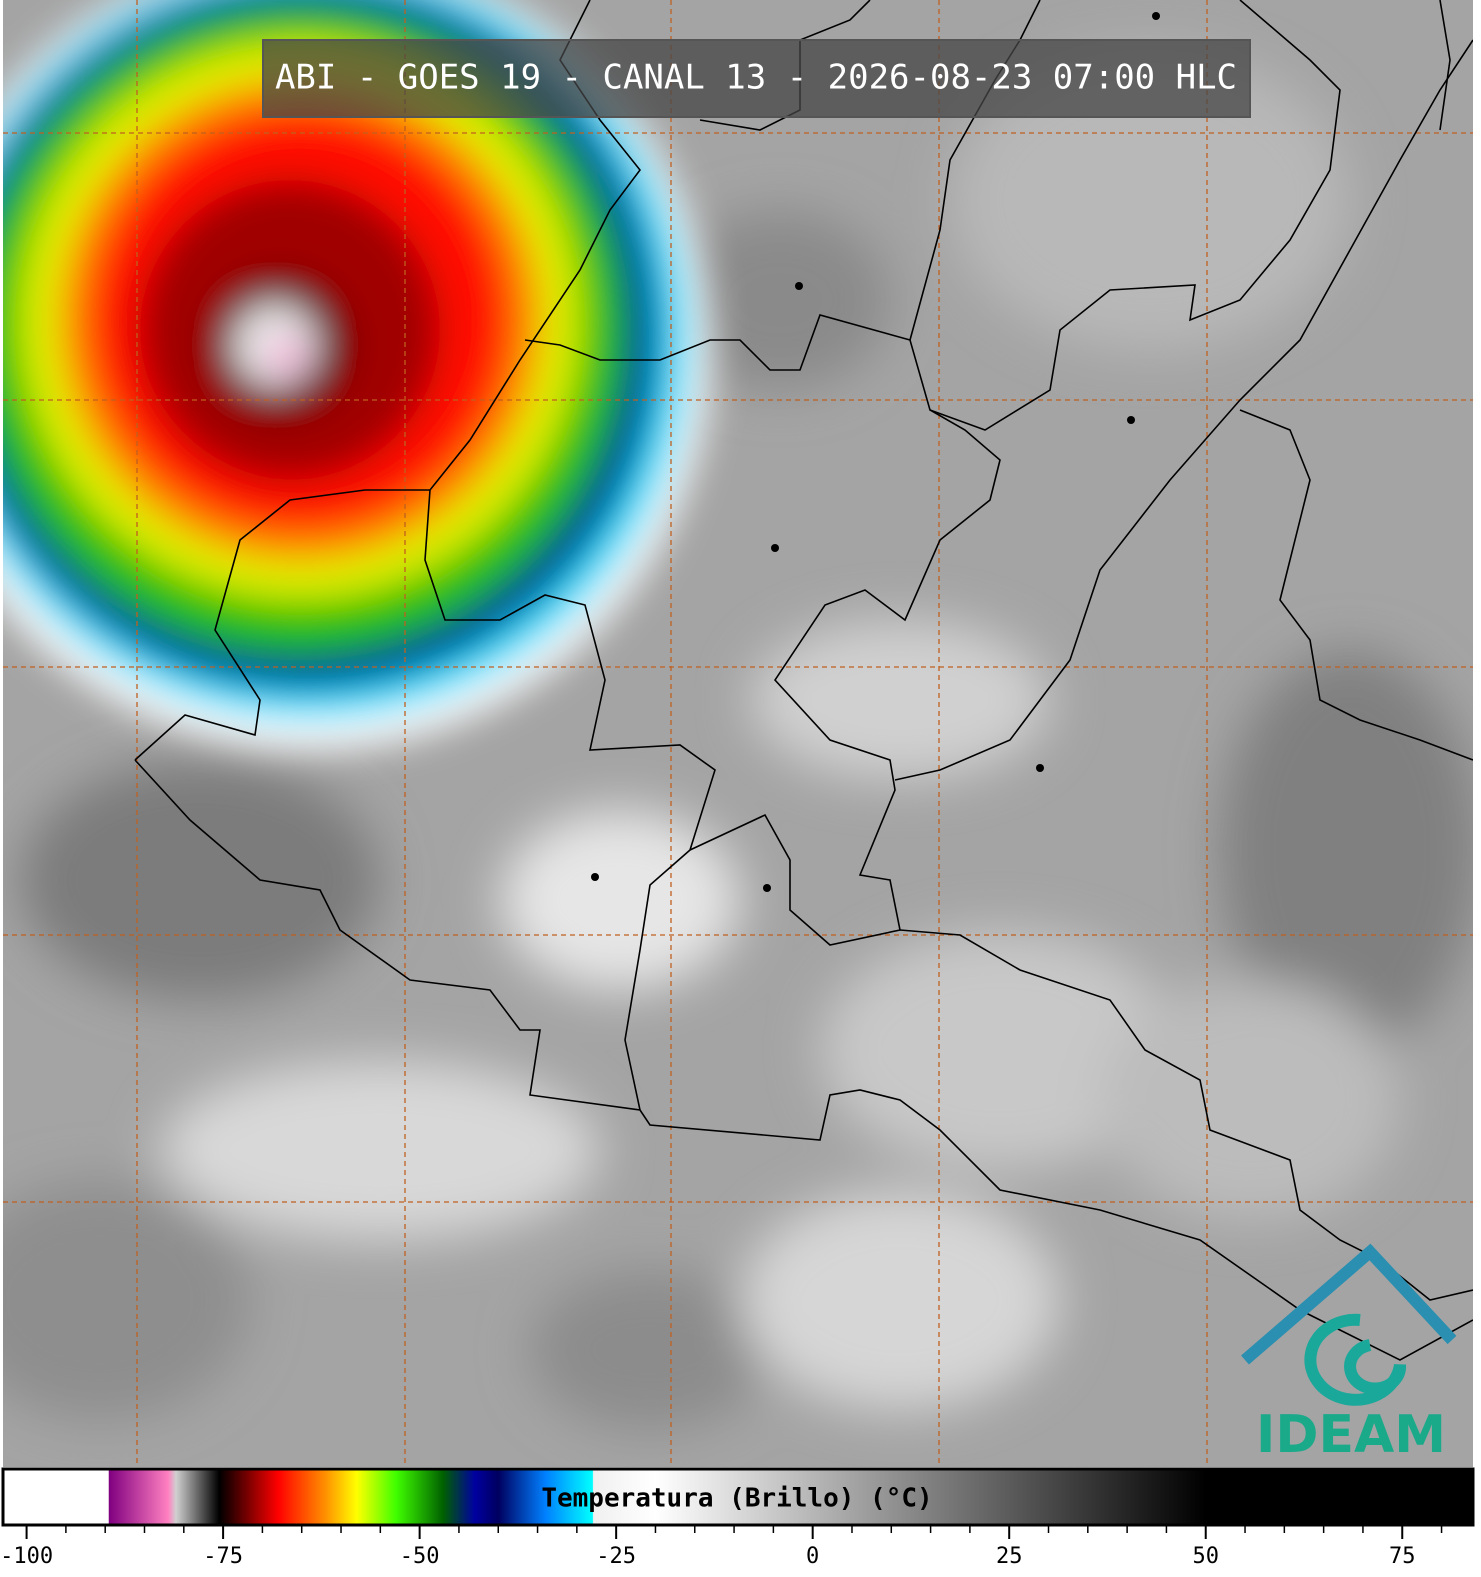  What do you see at coordinates (616, 1556) in the screenshot?
I see `tick-label: -25` at bounding box center [616, 1556].